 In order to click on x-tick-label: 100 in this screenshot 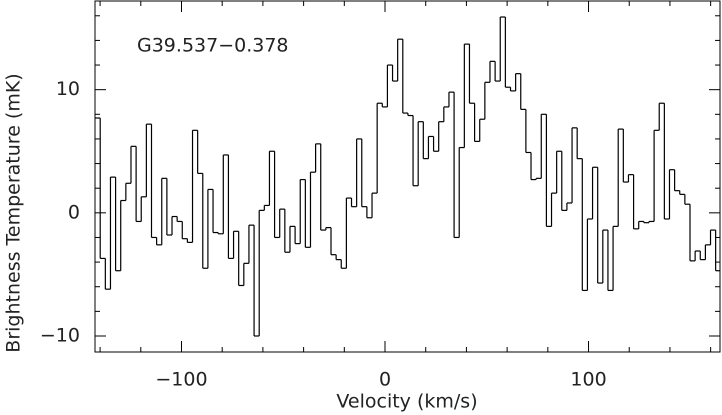, I will do `click(588, 380)`.